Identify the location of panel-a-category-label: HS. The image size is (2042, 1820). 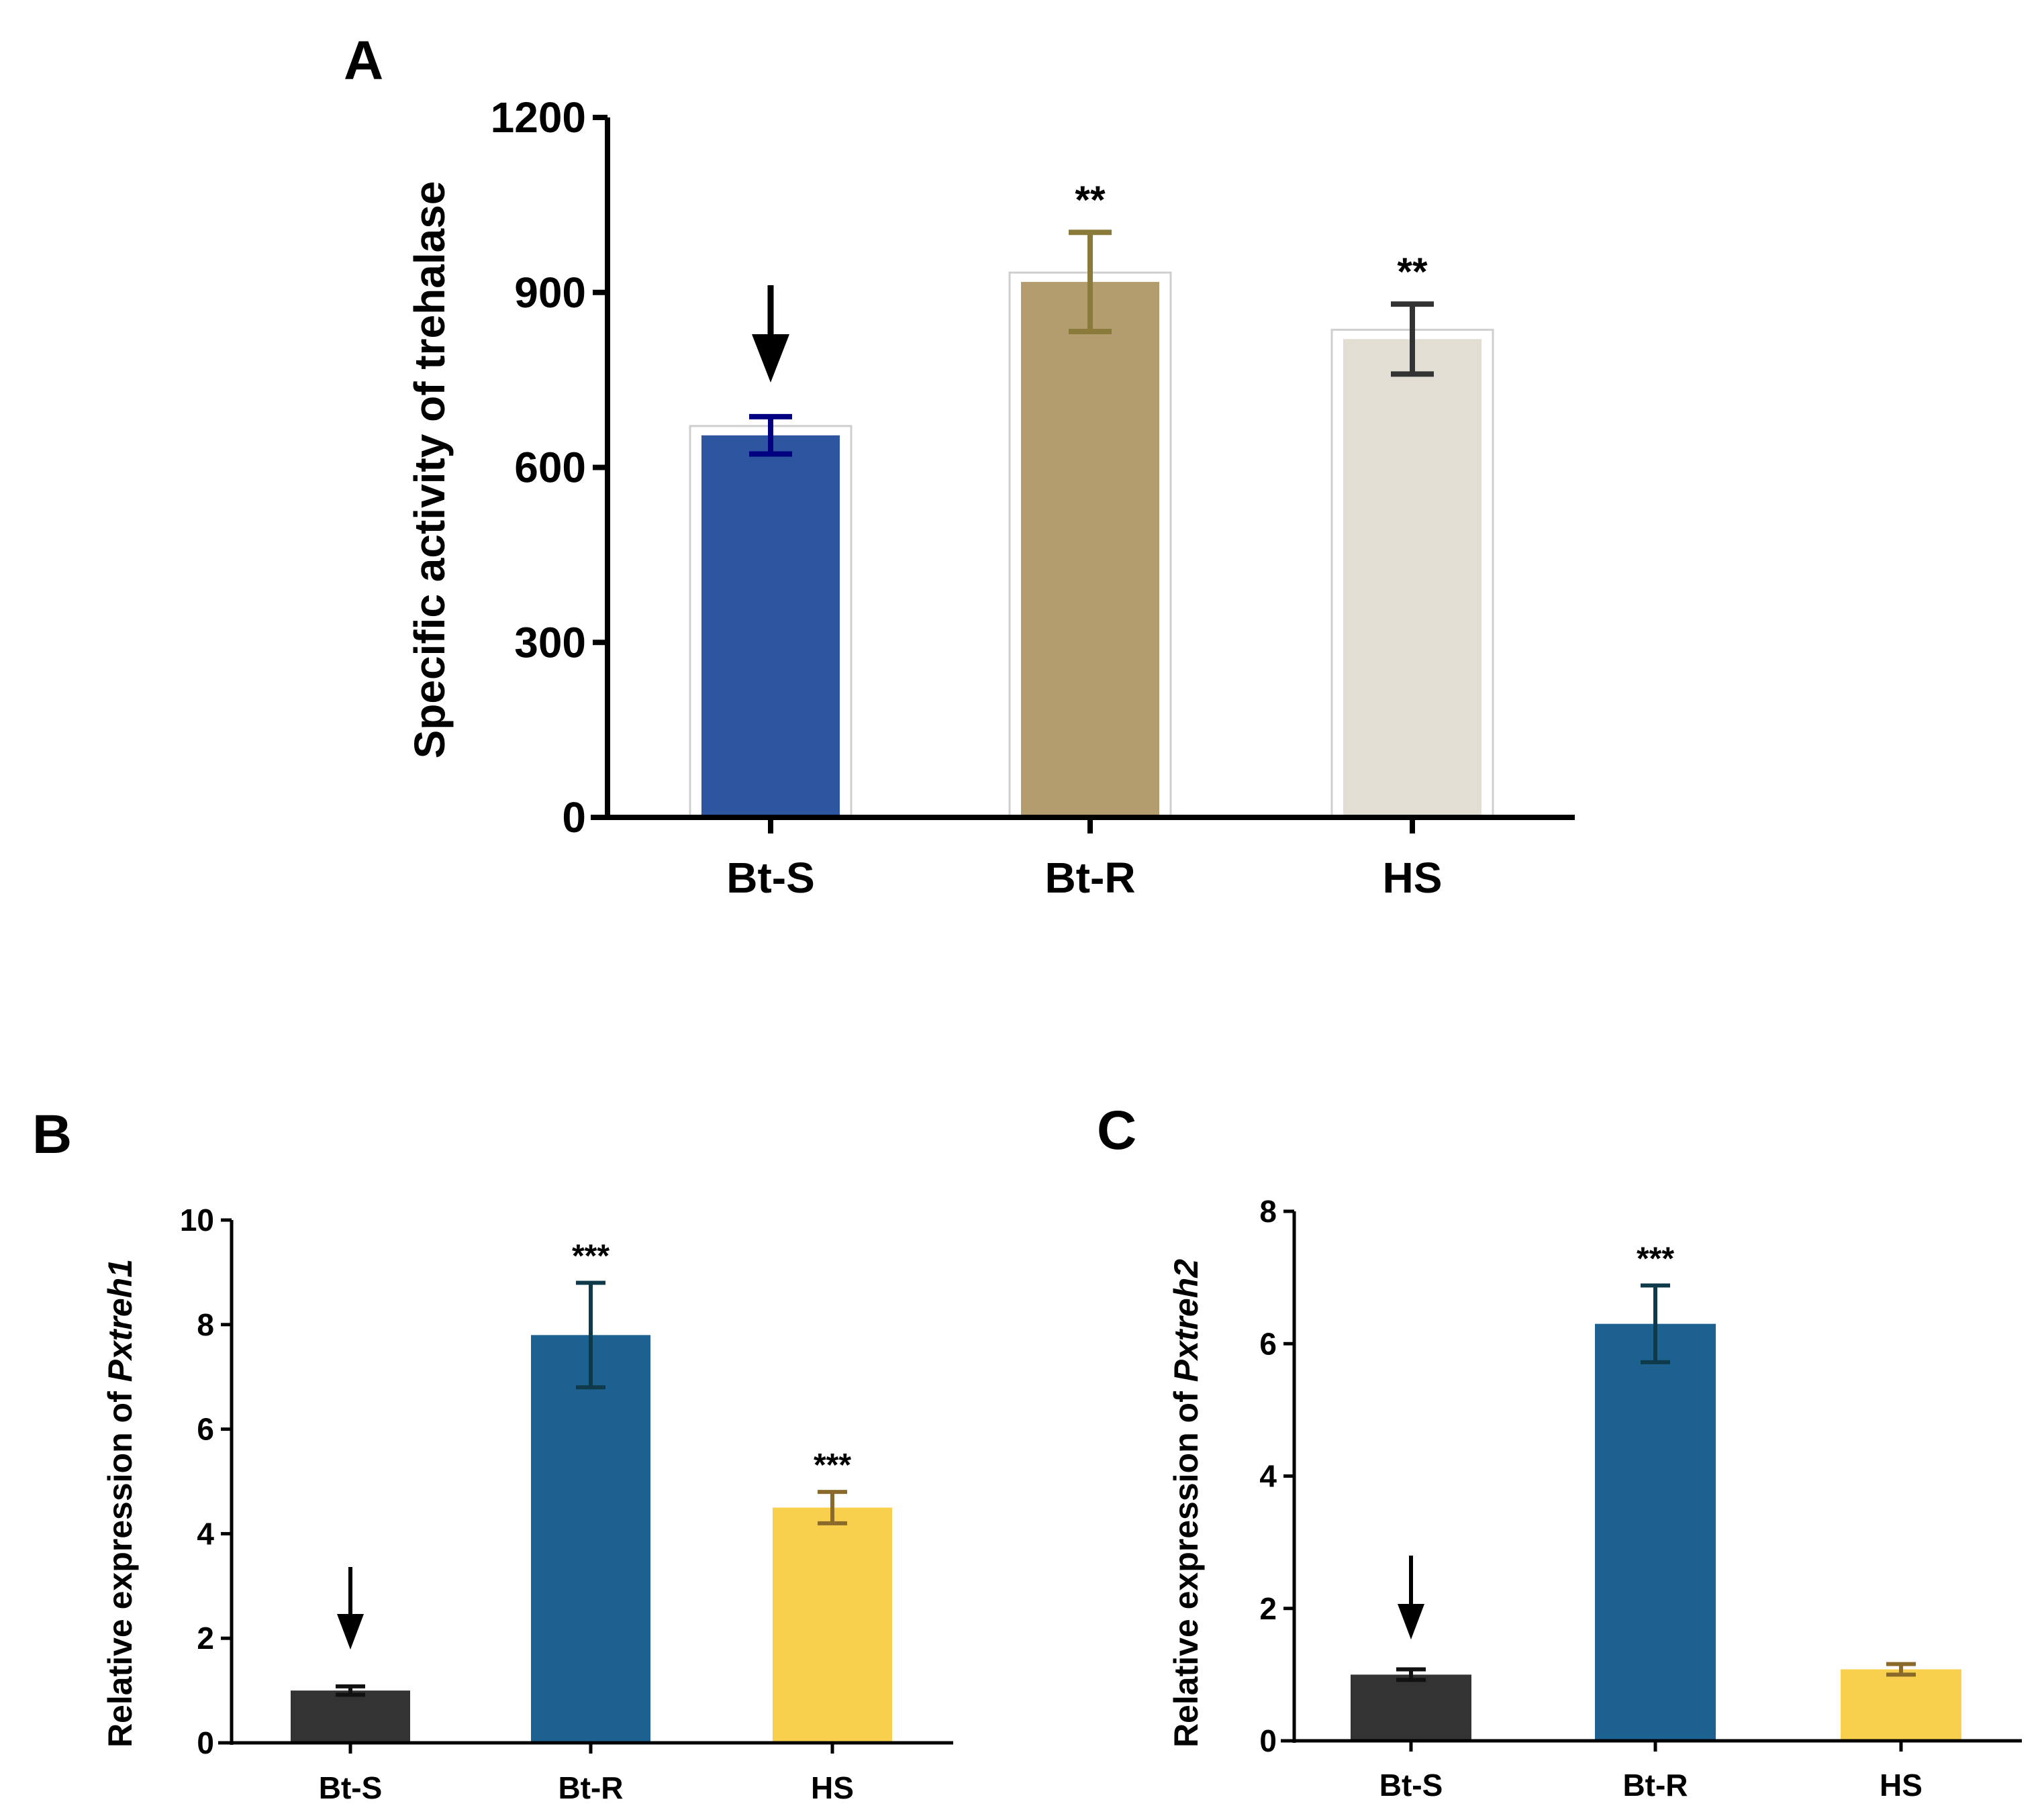
(1413, 878).